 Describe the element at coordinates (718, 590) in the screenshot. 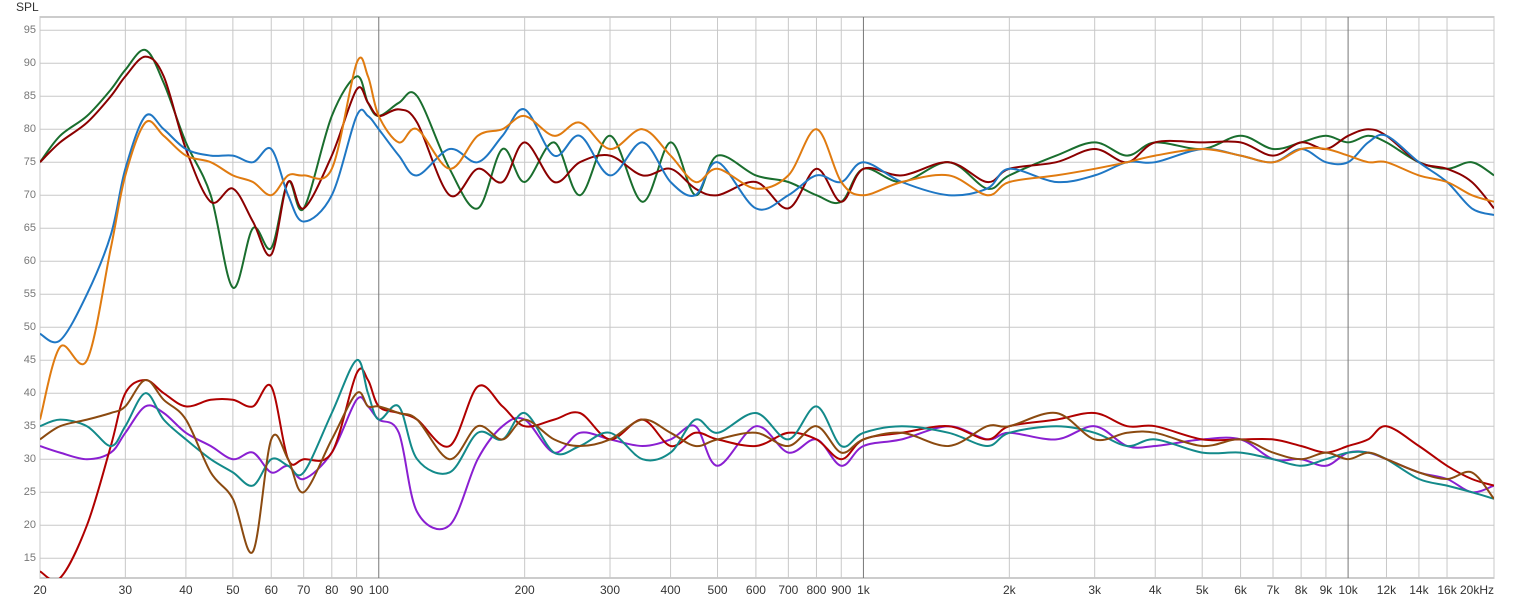

I see `x-tick-label: 500` at that location.